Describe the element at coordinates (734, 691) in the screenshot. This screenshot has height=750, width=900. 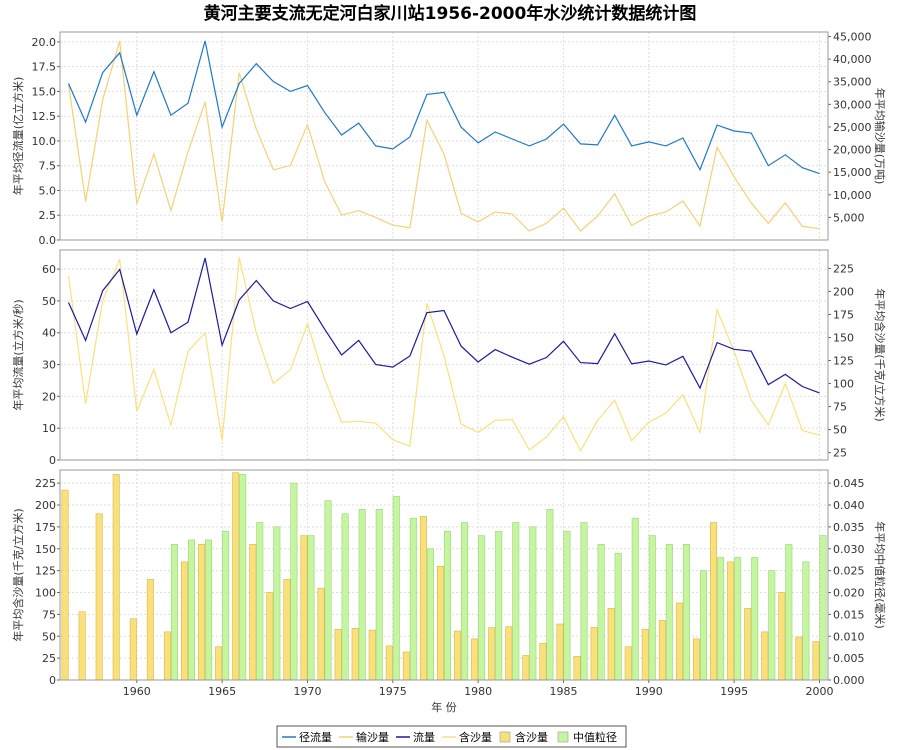
I see `x-tick-label: 1995` at that location.